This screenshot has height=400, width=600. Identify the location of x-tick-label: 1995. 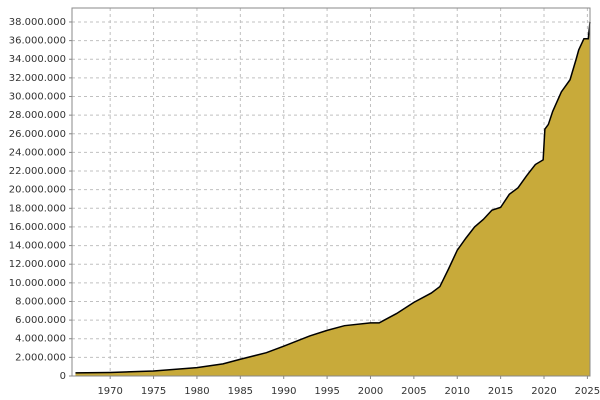
(326, 391).